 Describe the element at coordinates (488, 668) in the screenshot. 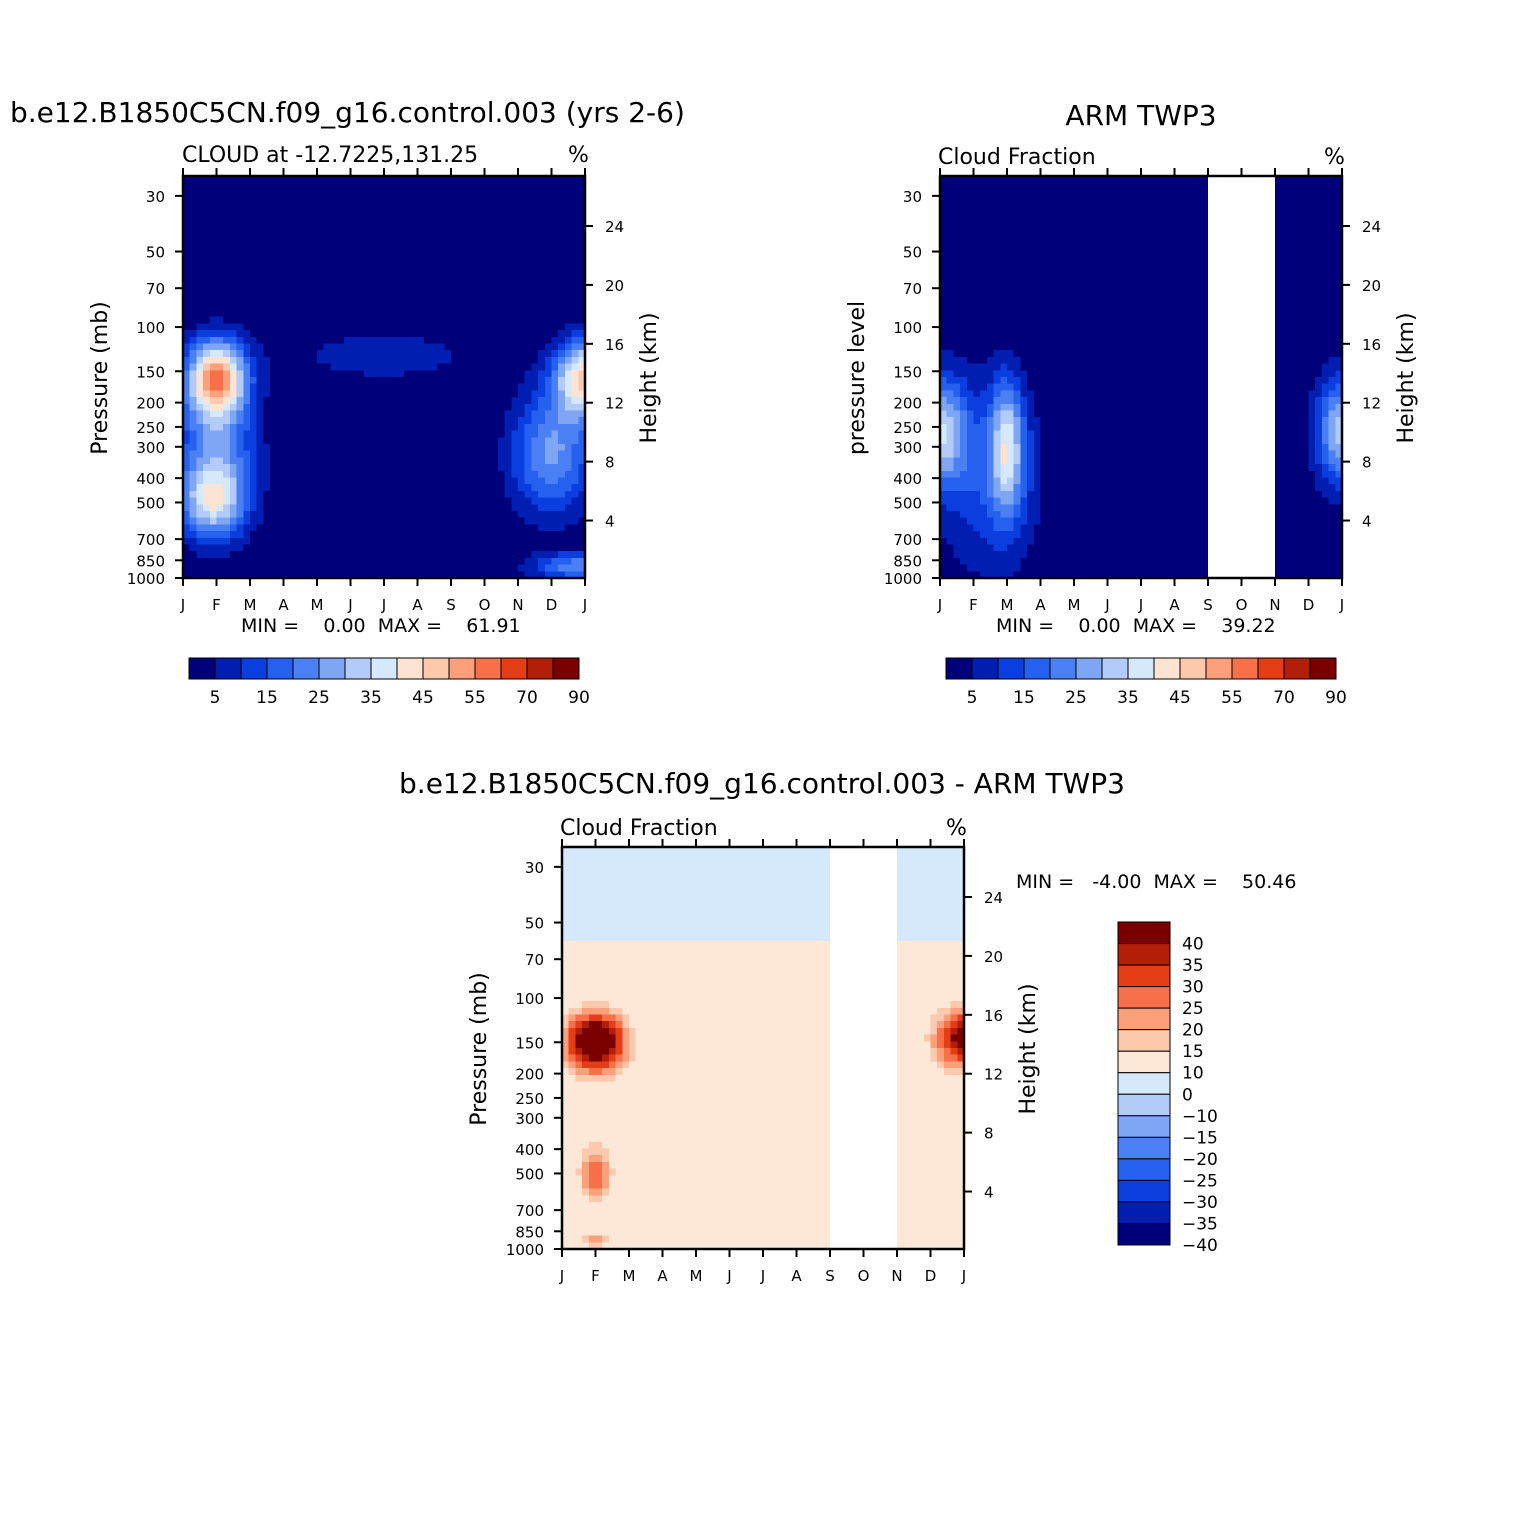

I see `colorbar-swatch` at that location.